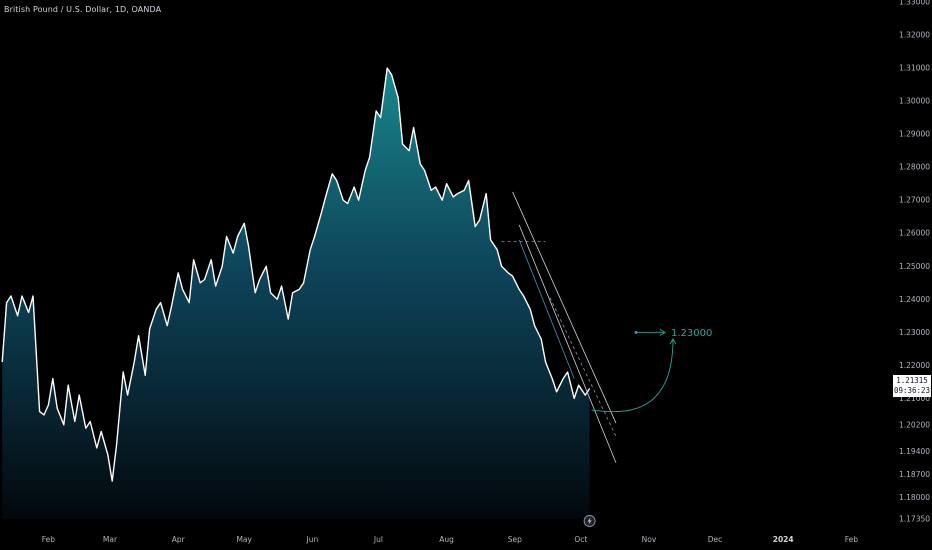  What do you see at coordinates (914, 233) in the screenshot?
I see `y-tick-label: 1.26000` at bounding box center [914, 233].